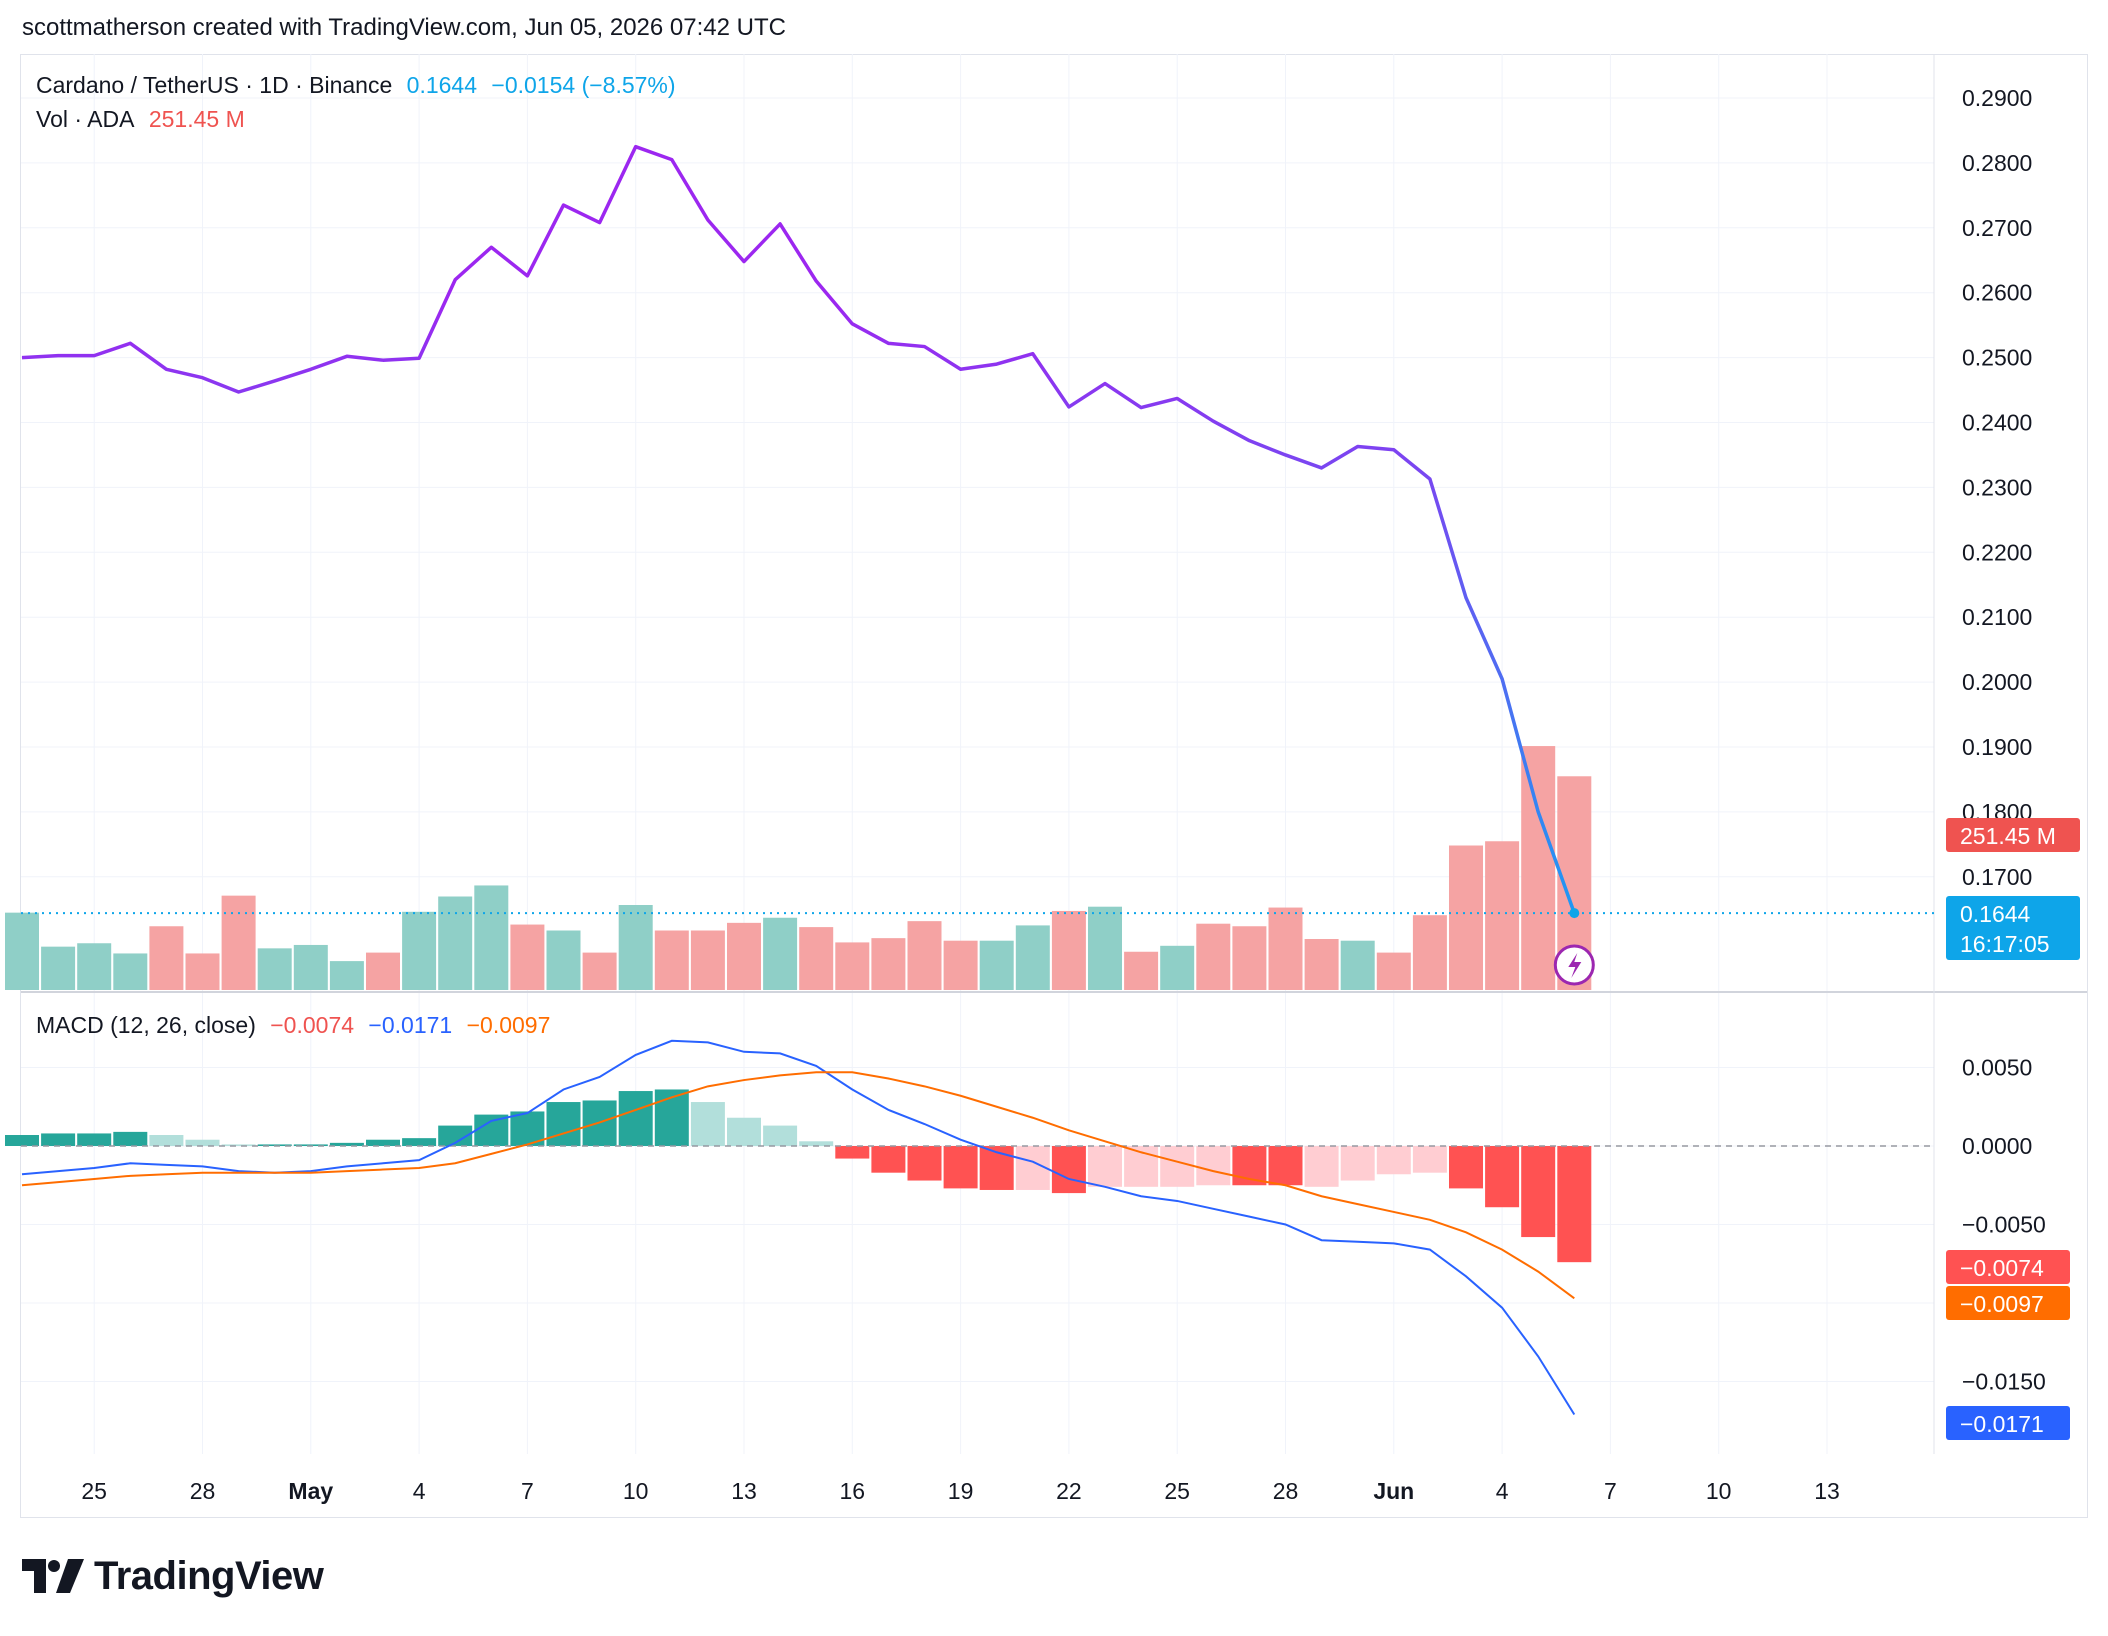  I want to click on macd-axis-label: −0.0150, so click(2004, 1382).